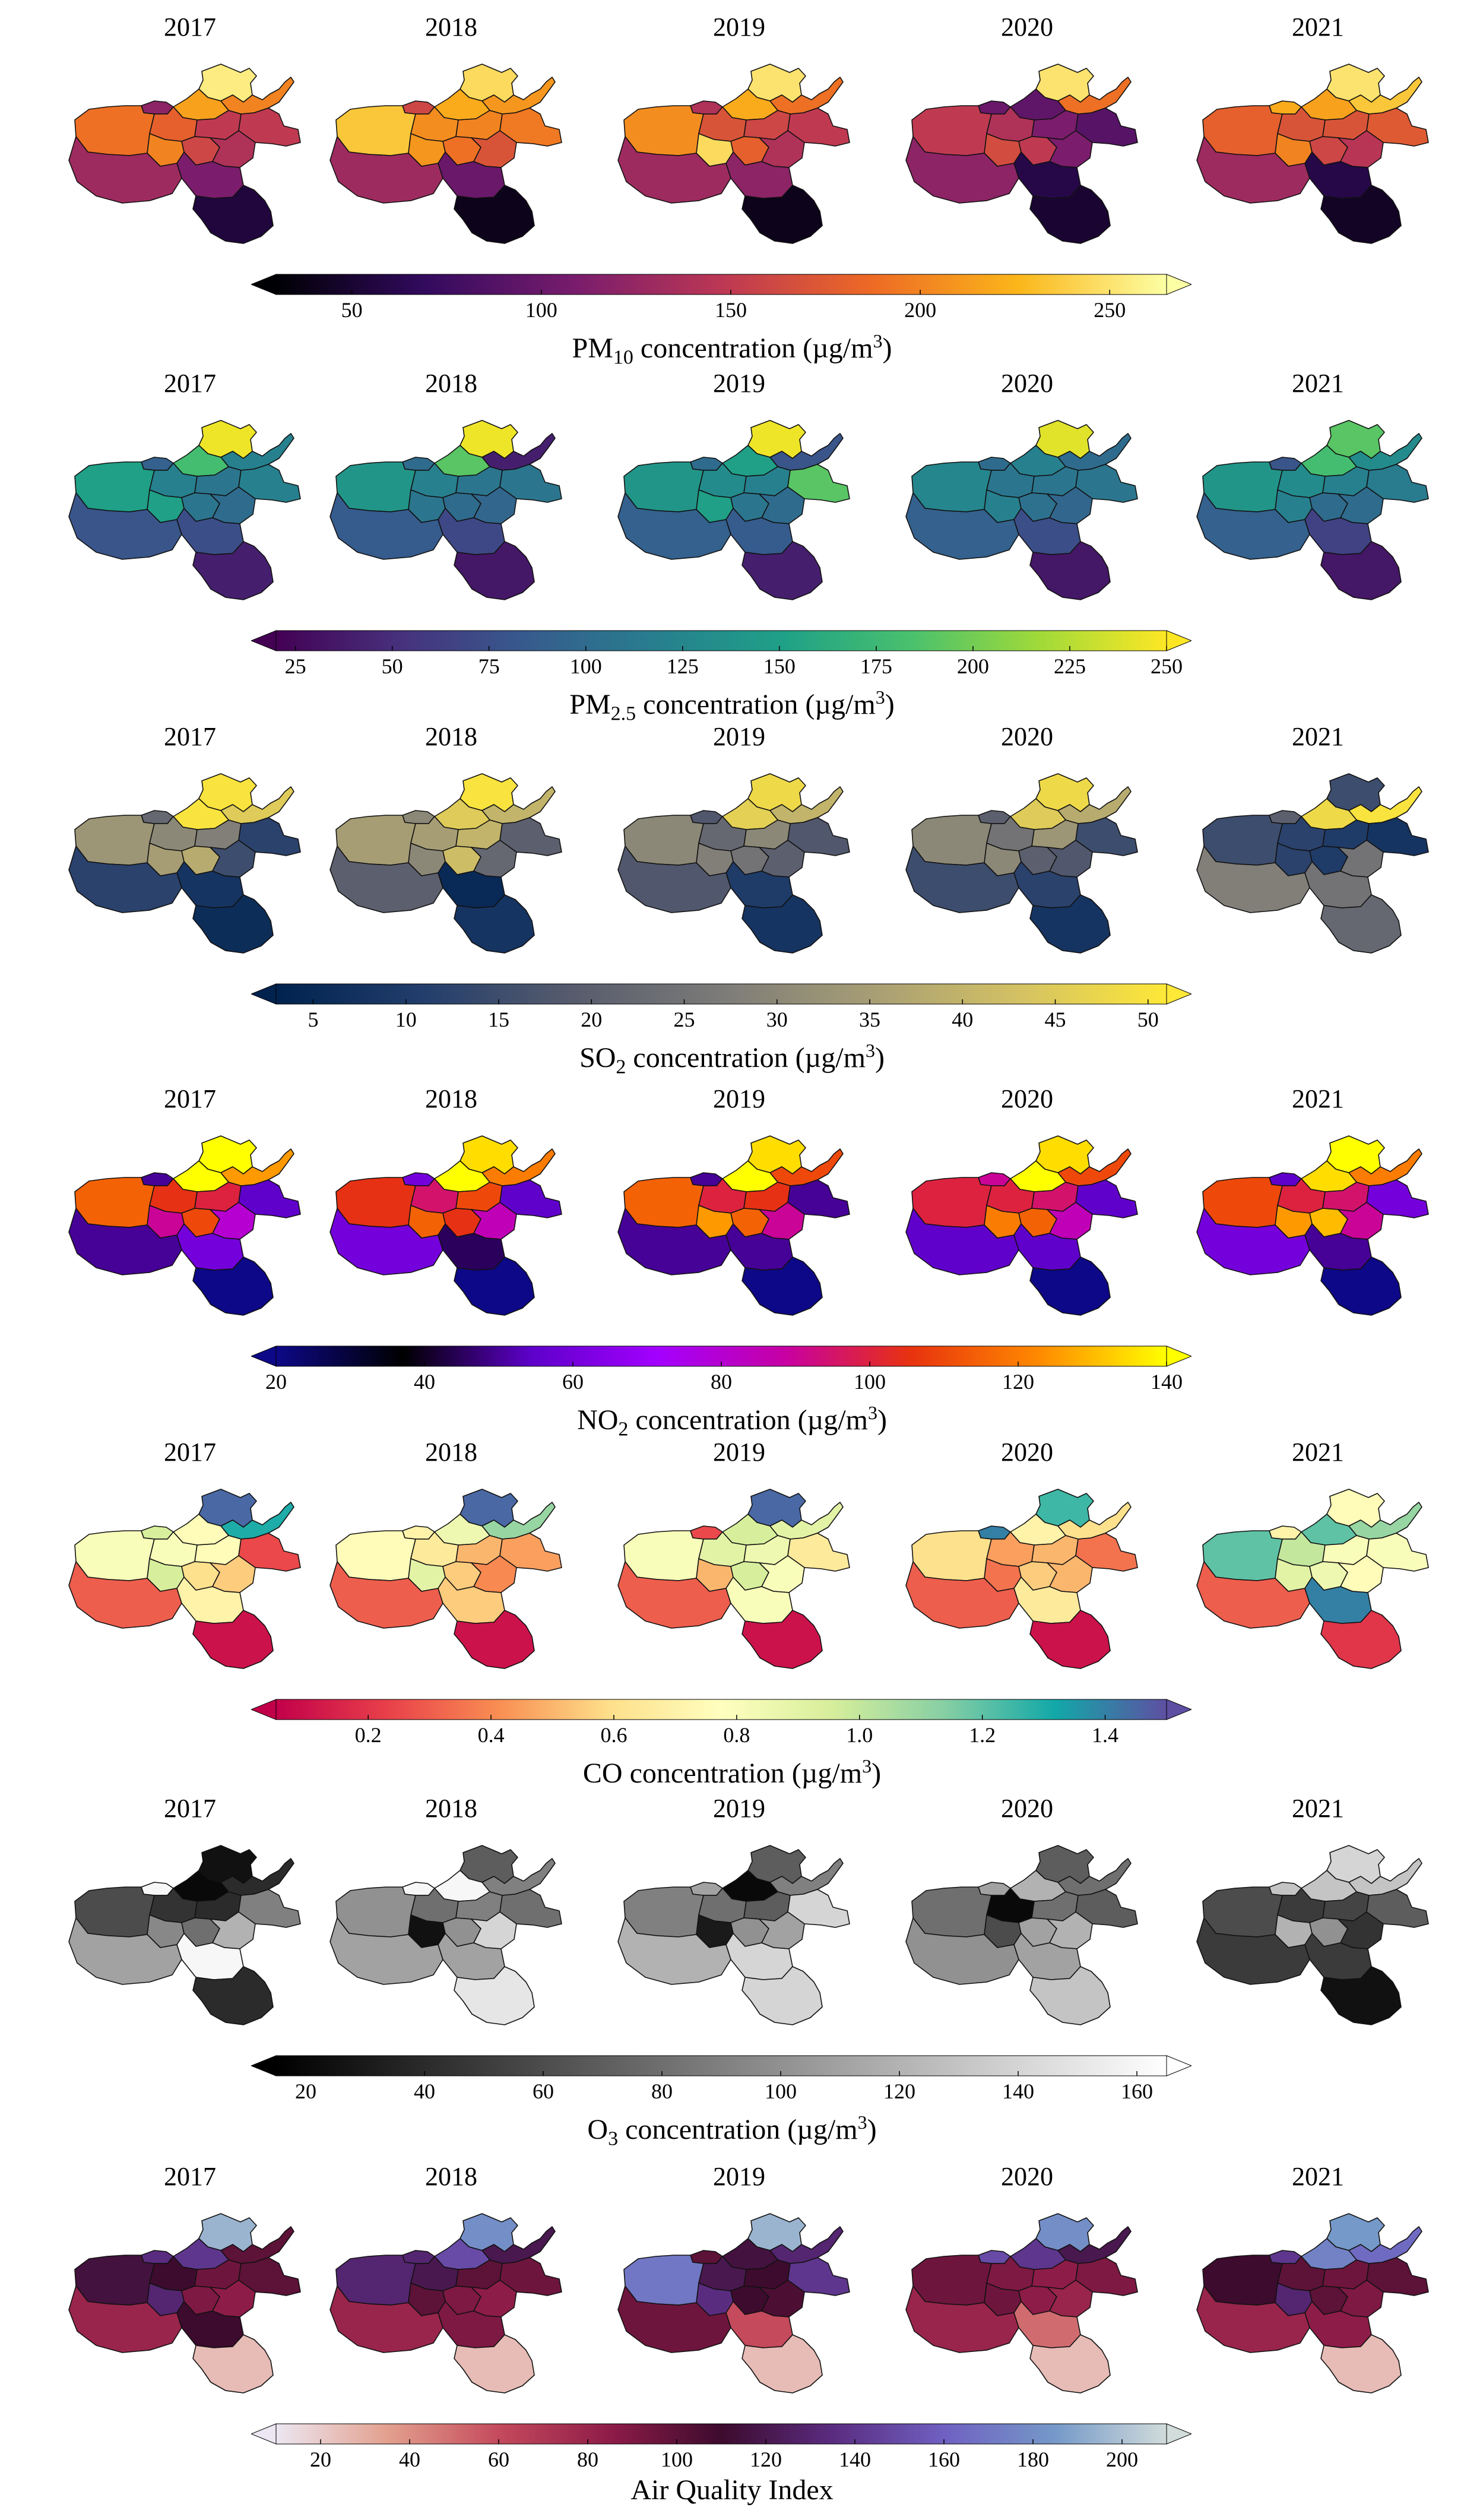 The image size is (1464, 2520). I want to click on map-so2-2019, so click(734, 864).